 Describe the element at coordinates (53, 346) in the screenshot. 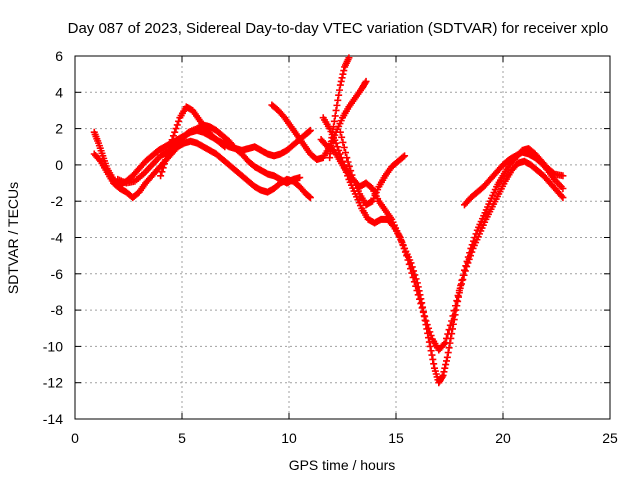

I see `y-tick-label: -10` at that location.